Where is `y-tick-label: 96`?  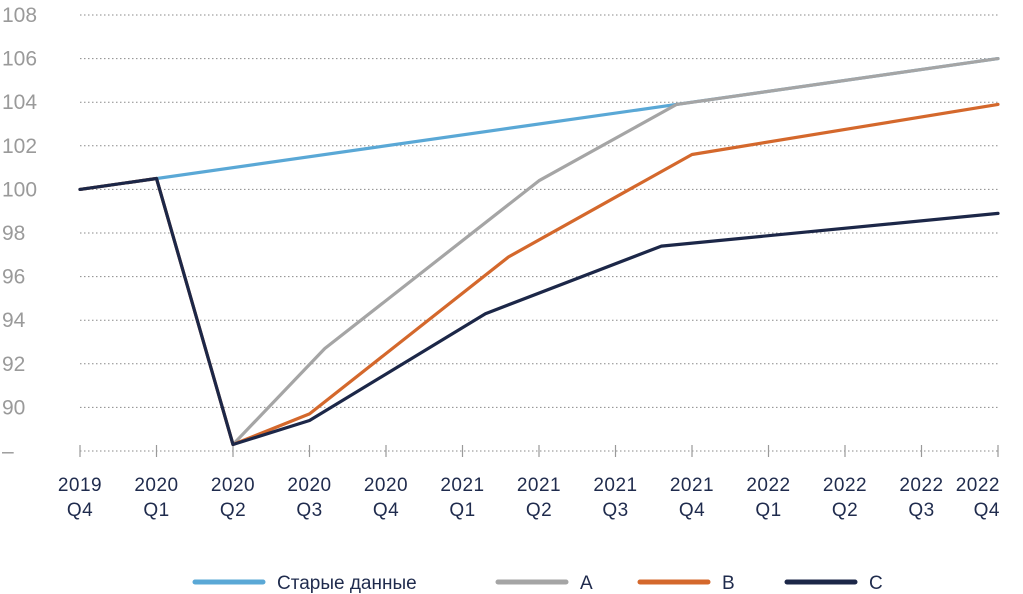
y-tick-label: 96 is located at coordinates (13, 277).